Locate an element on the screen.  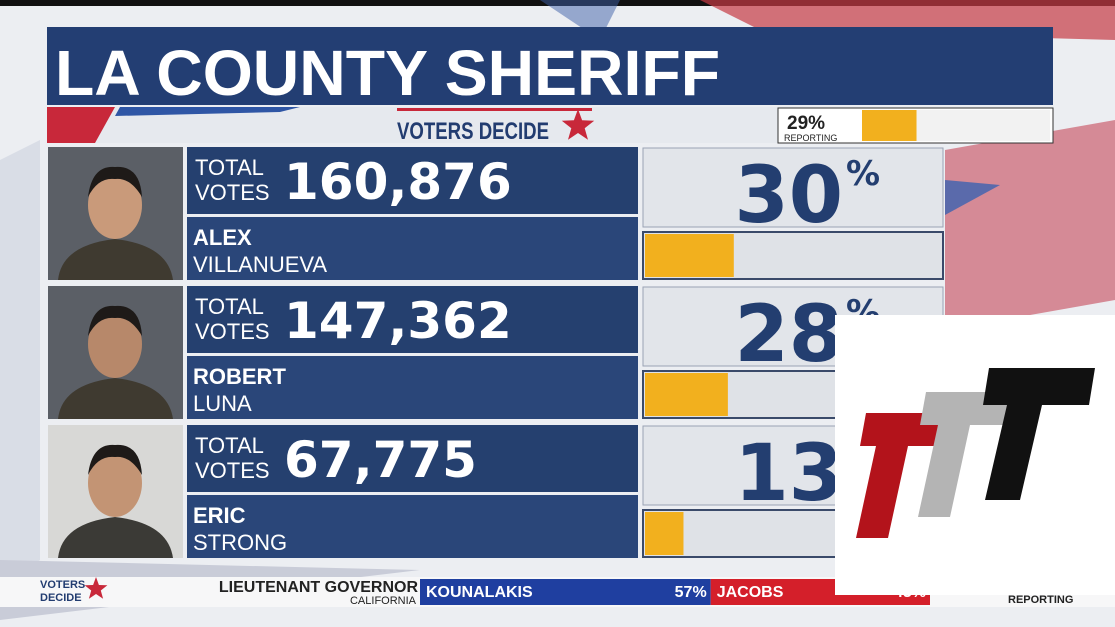
ticker-bar is located at coordinates (565, 592).